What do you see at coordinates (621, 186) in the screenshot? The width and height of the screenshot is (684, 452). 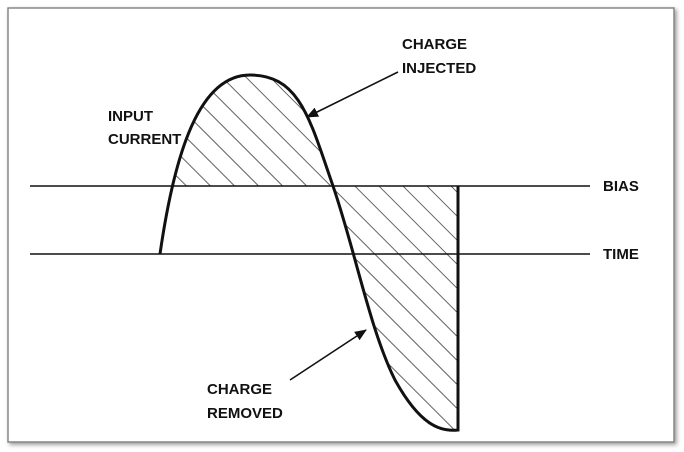 I see `label: BIAS` at bounding box center [621, 186].